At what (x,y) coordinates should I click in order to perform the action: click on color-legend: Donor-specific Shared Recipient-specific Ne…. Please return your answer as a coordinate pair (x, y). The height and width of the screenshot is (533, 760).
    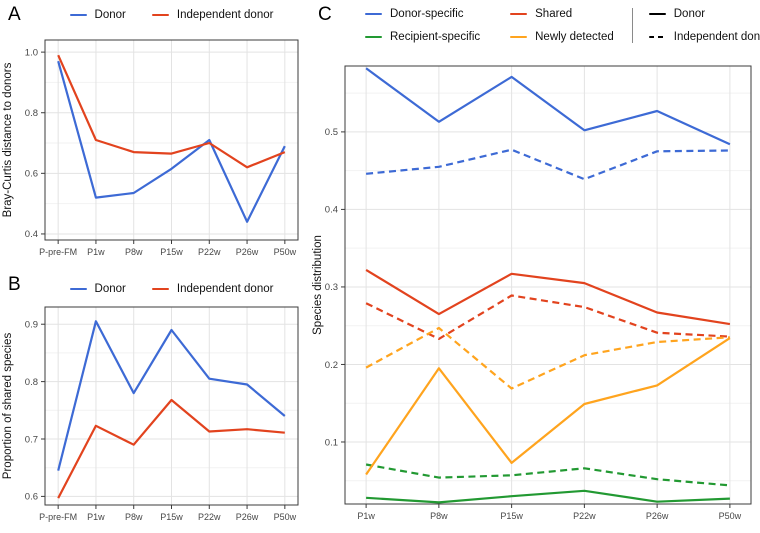
    Looking at the image, I should click on (489, 25).